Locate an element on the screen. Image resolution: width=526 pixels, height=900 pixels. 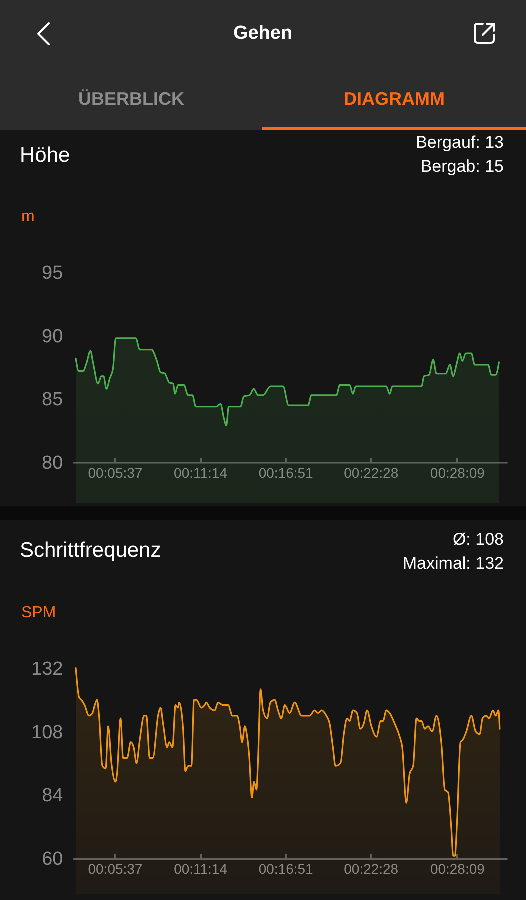
text: ÜBERBLICK is located at coordinates (132, 99).